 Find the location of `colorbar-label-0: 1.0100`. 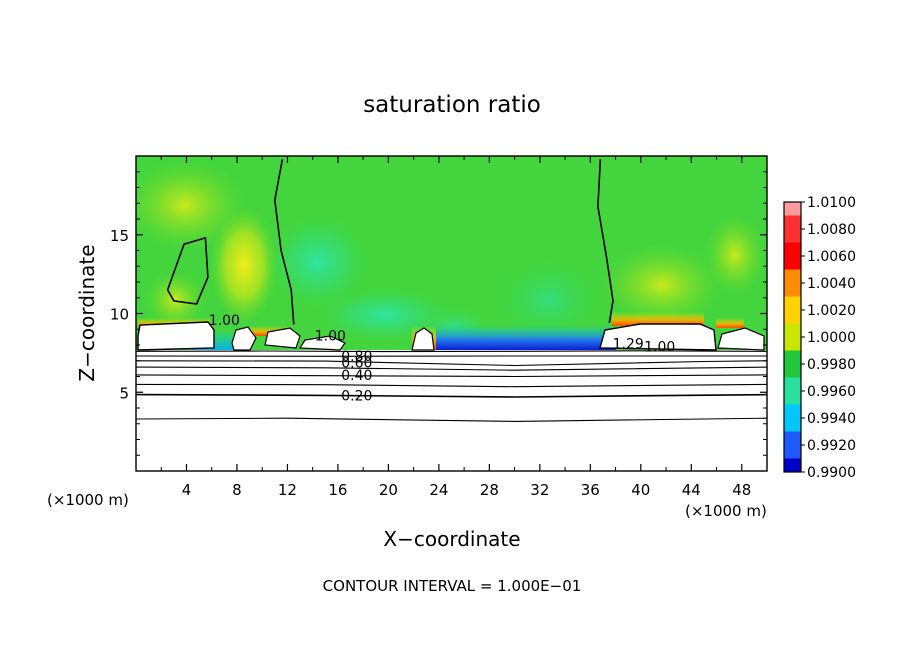

colorbar-label-0: 1.0100 is located at coordinates (831, 203).